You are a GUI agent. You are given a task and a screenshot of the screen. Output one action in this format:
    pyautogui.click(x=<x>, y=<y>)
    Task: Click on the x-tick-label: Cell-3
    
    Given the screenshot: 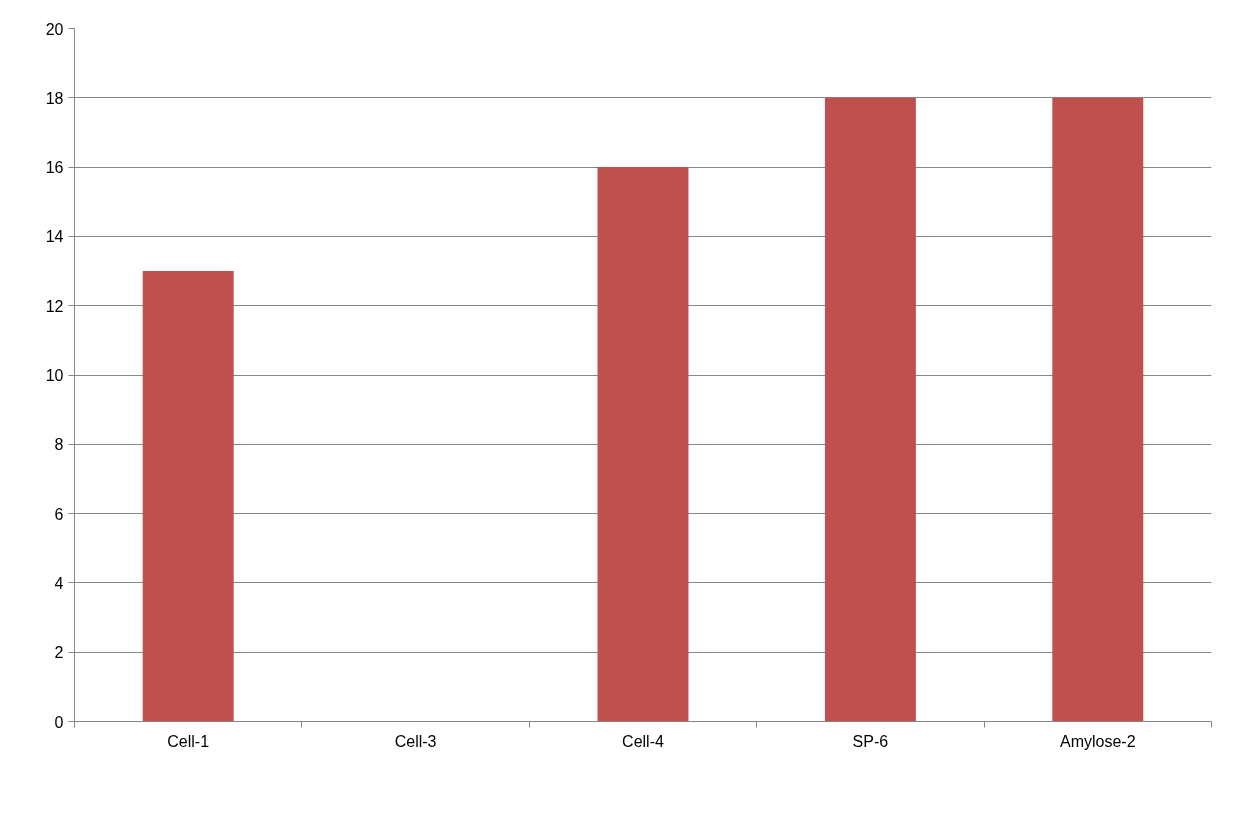 What is the action you would take?
    pyautogui.click(x=415, y=741)
    